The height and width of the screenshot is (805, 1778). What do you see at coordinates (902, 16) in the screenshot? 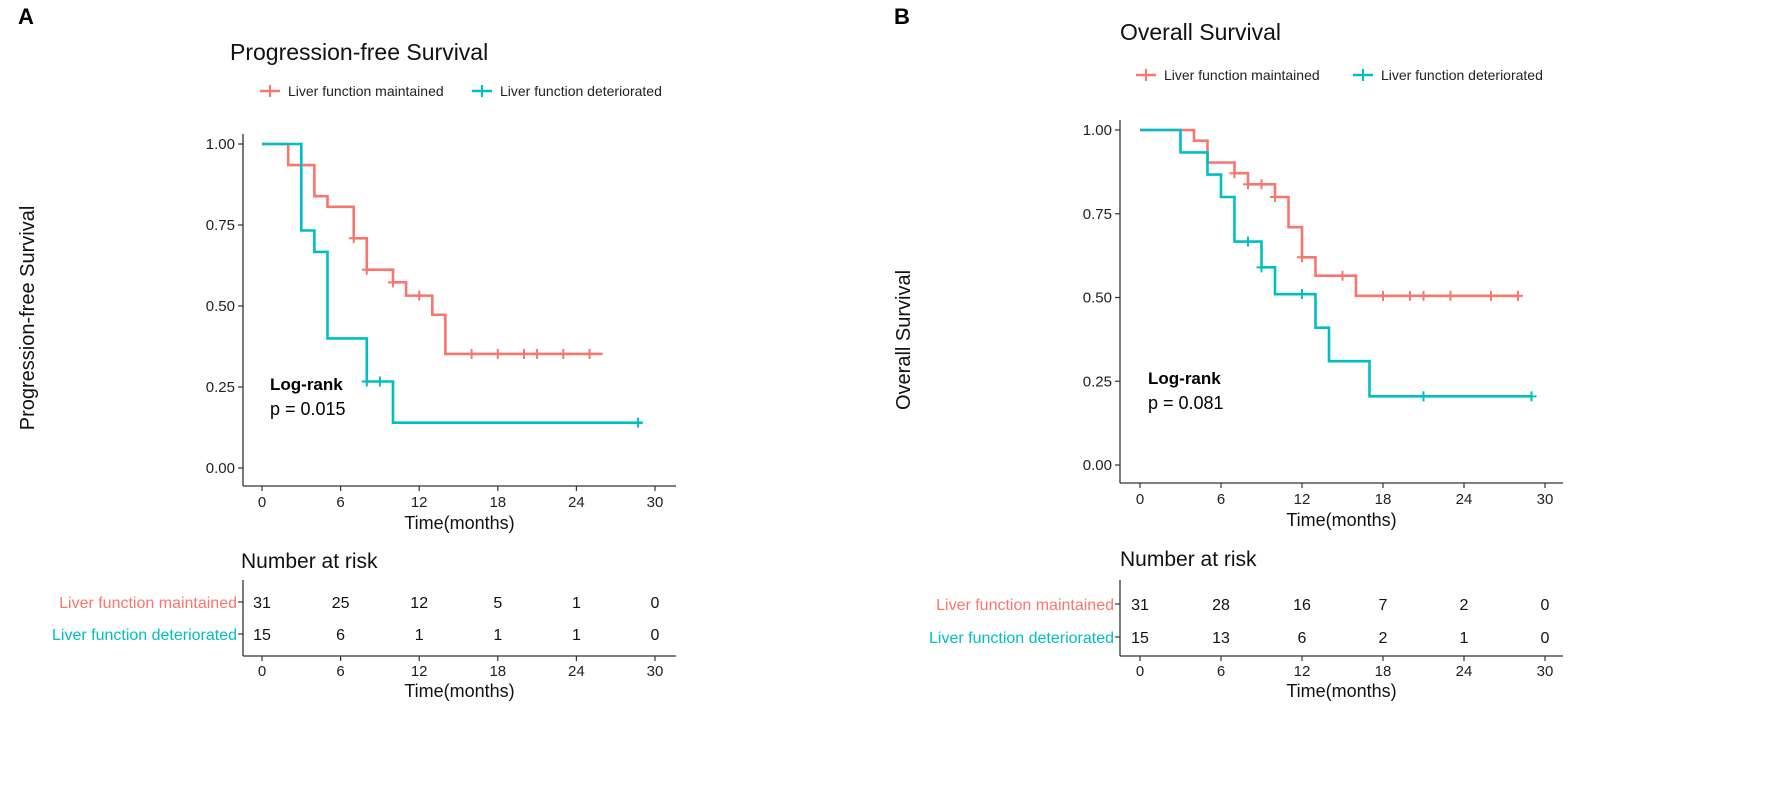
I see `panel-label: B` at bounding box center [902, 16].